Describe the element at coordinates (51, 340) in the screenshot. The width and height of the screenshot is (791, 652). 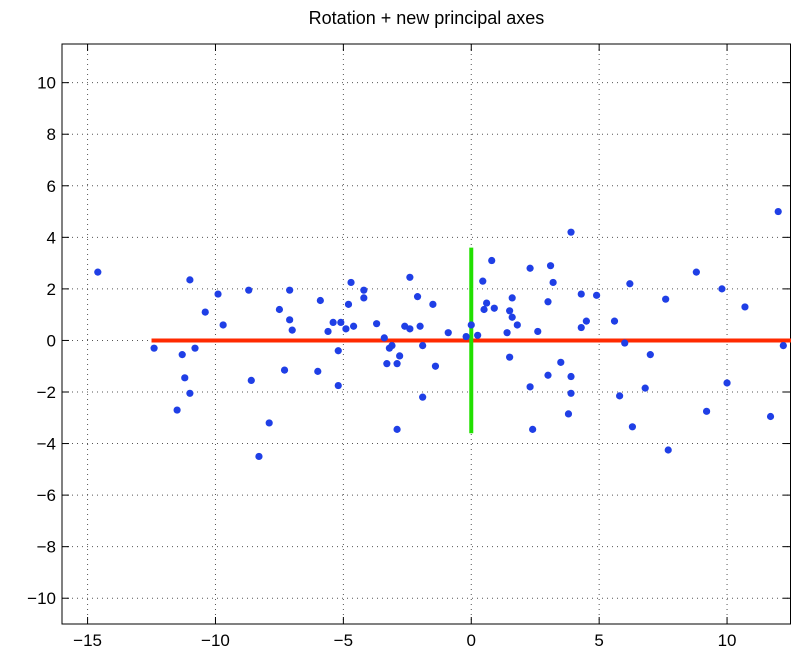
I see `y-tick-label: 0` at that location.